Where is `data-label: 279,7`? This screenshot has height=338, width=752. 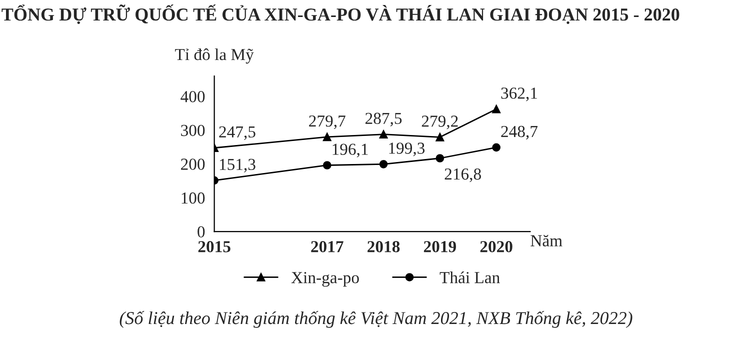 data-label: 279,7 is located at coordinates (327, 122).